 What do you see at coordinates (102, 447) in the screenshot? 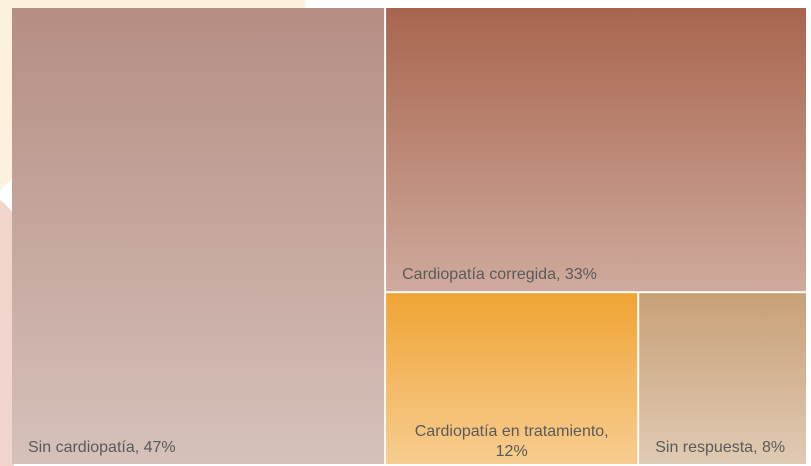
I see `cell-label: Sin cardiopatía, 47%` at bounding box center [102, 447].